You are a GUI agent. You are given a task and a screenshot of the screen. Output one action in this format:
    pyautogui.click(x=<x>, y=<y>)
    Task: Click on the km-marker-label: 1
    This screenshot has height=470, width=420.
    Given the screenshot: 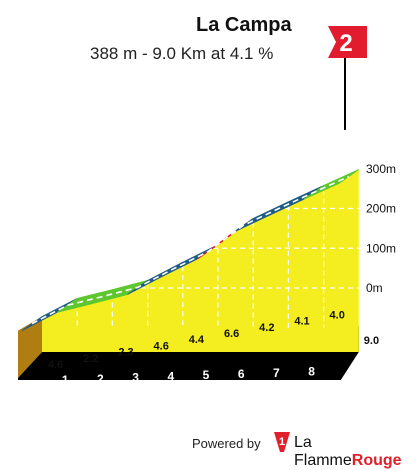 What is the action you would take?
    pyautogui.click(x=65, y=380)
    